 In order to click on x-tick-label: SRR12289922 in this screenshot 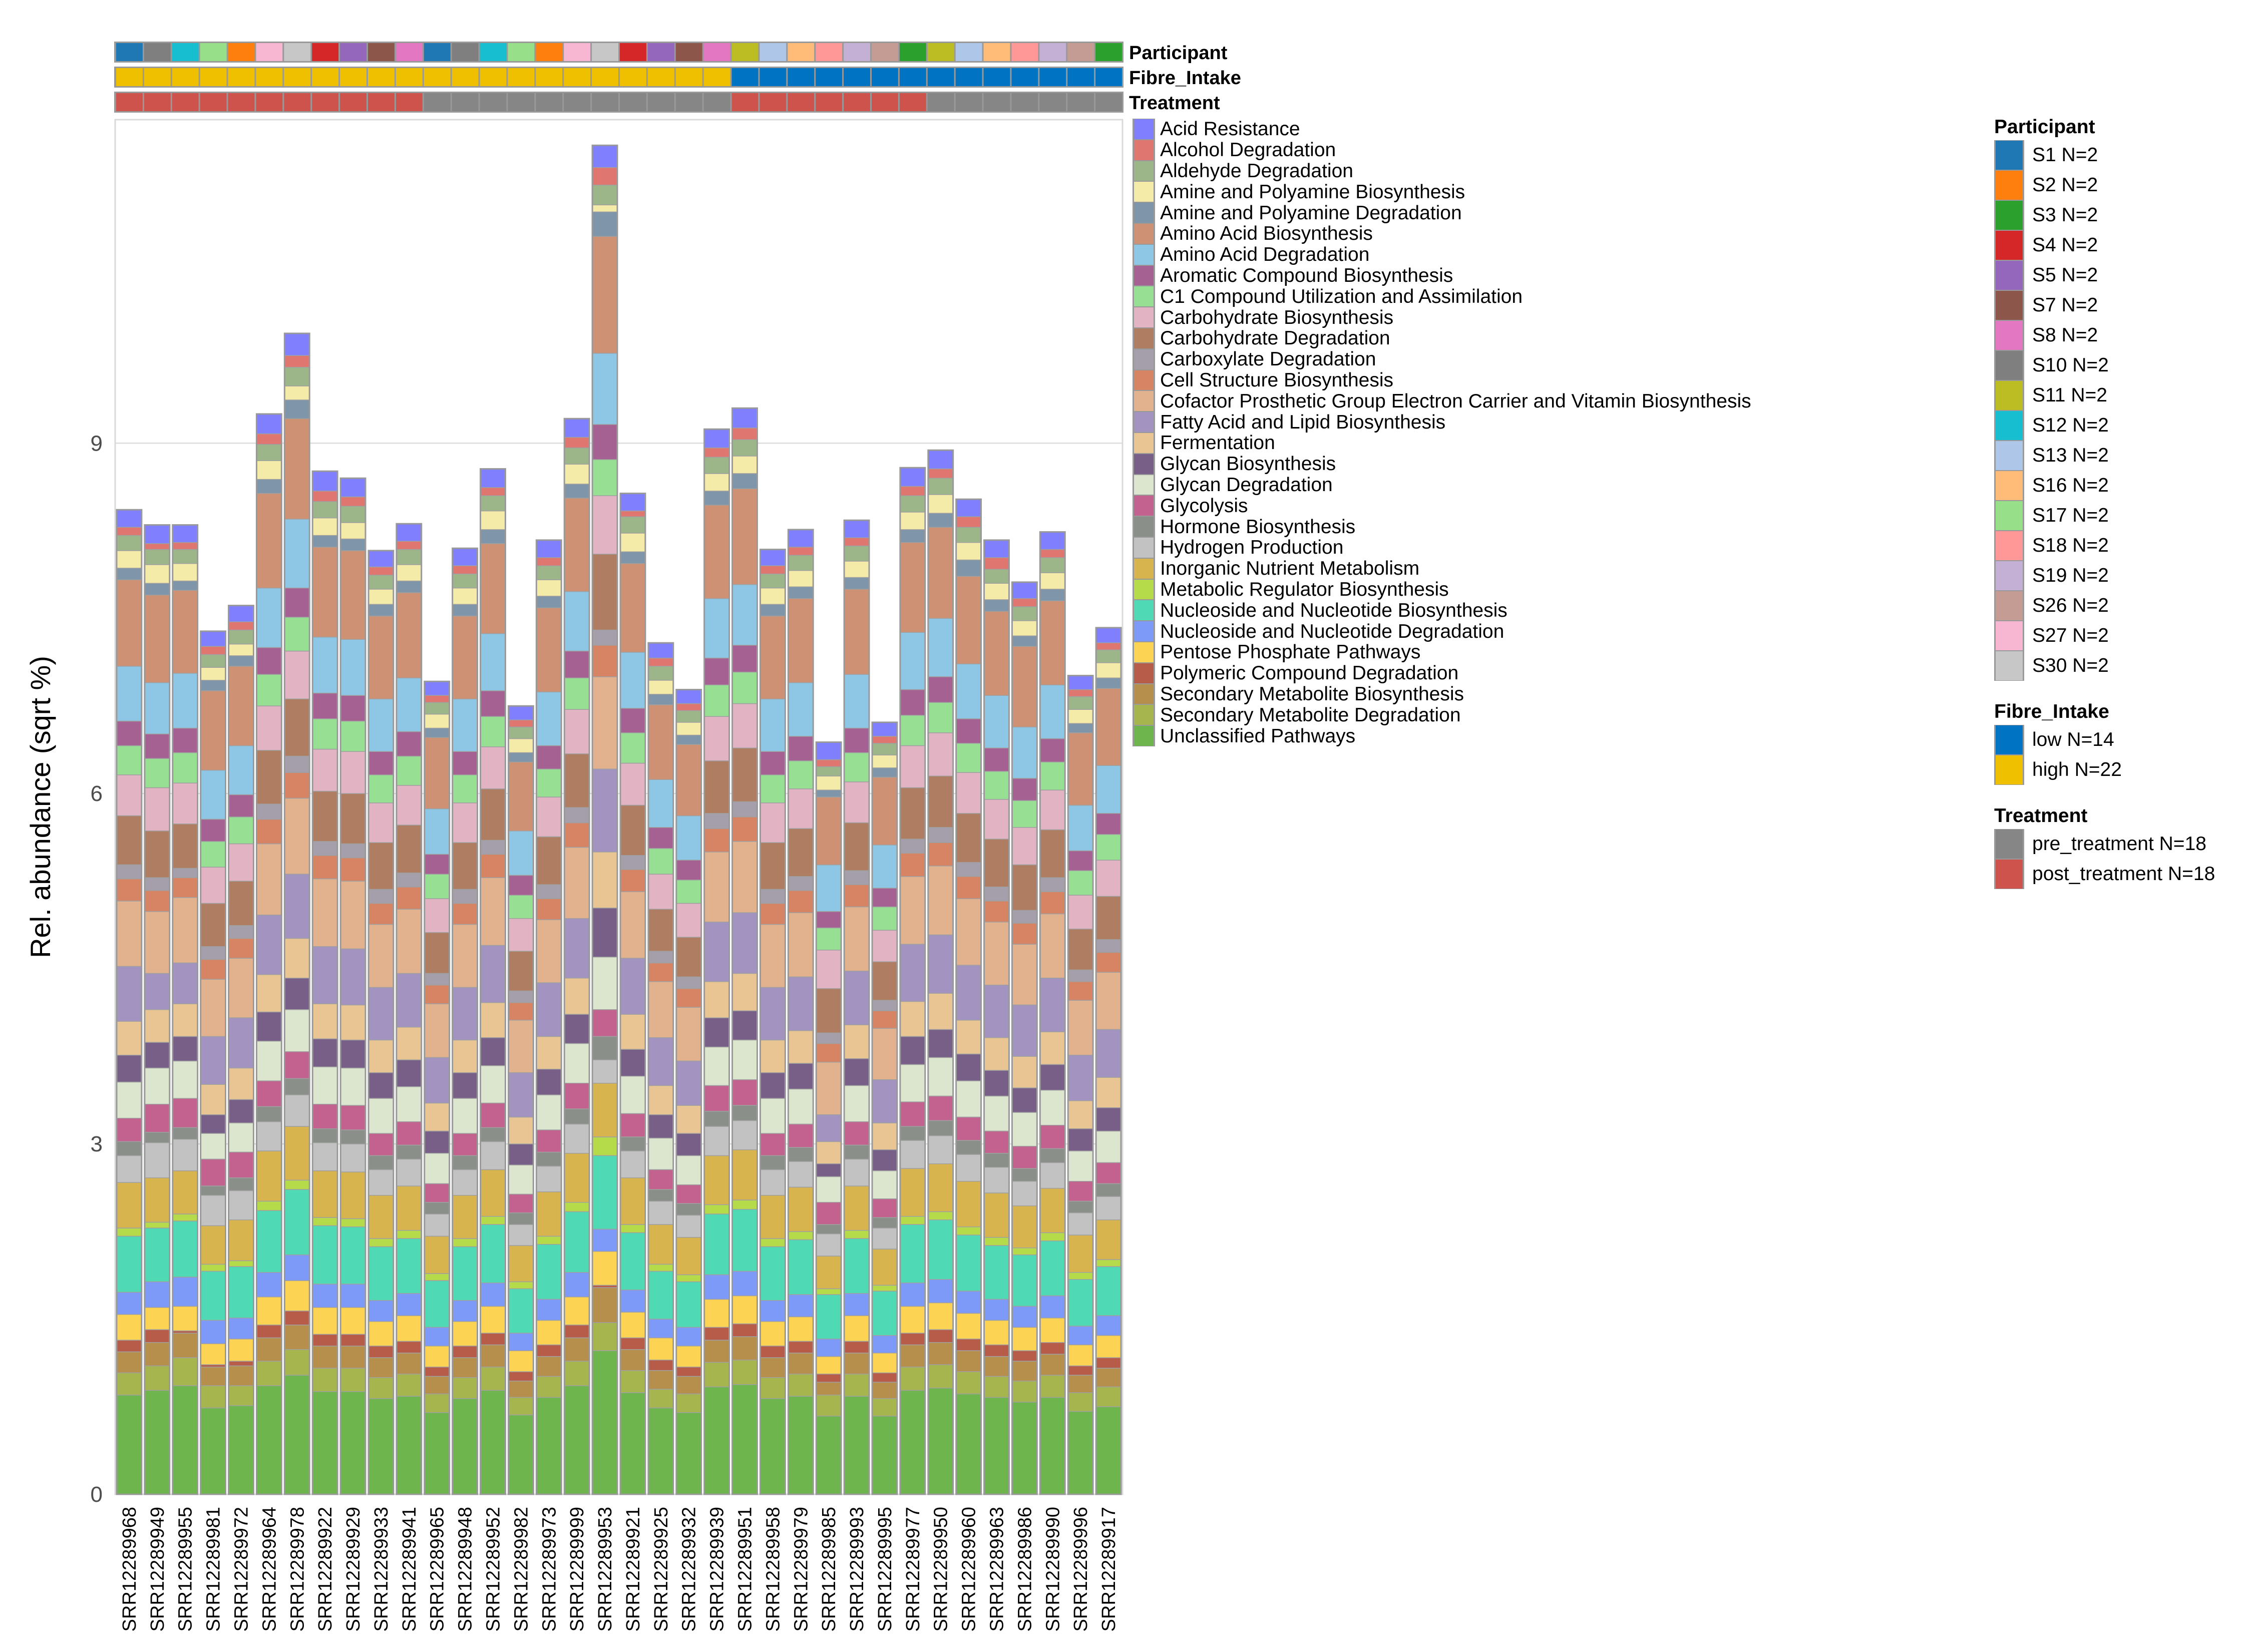, I will do `click(325, 1569)`.